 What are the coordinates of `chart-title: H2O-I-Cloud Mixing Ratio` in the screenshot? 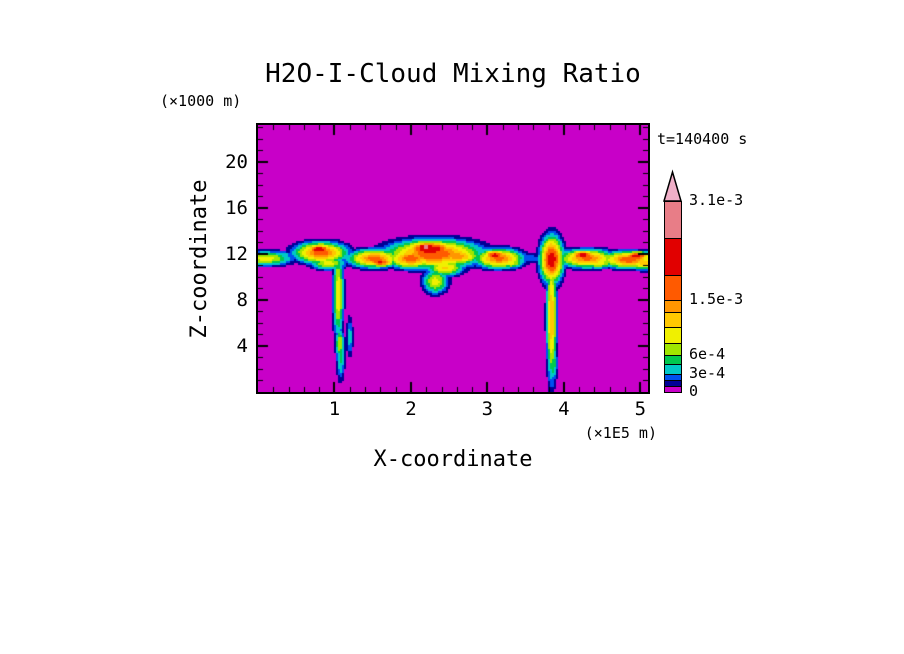 It's located at (453, 74).